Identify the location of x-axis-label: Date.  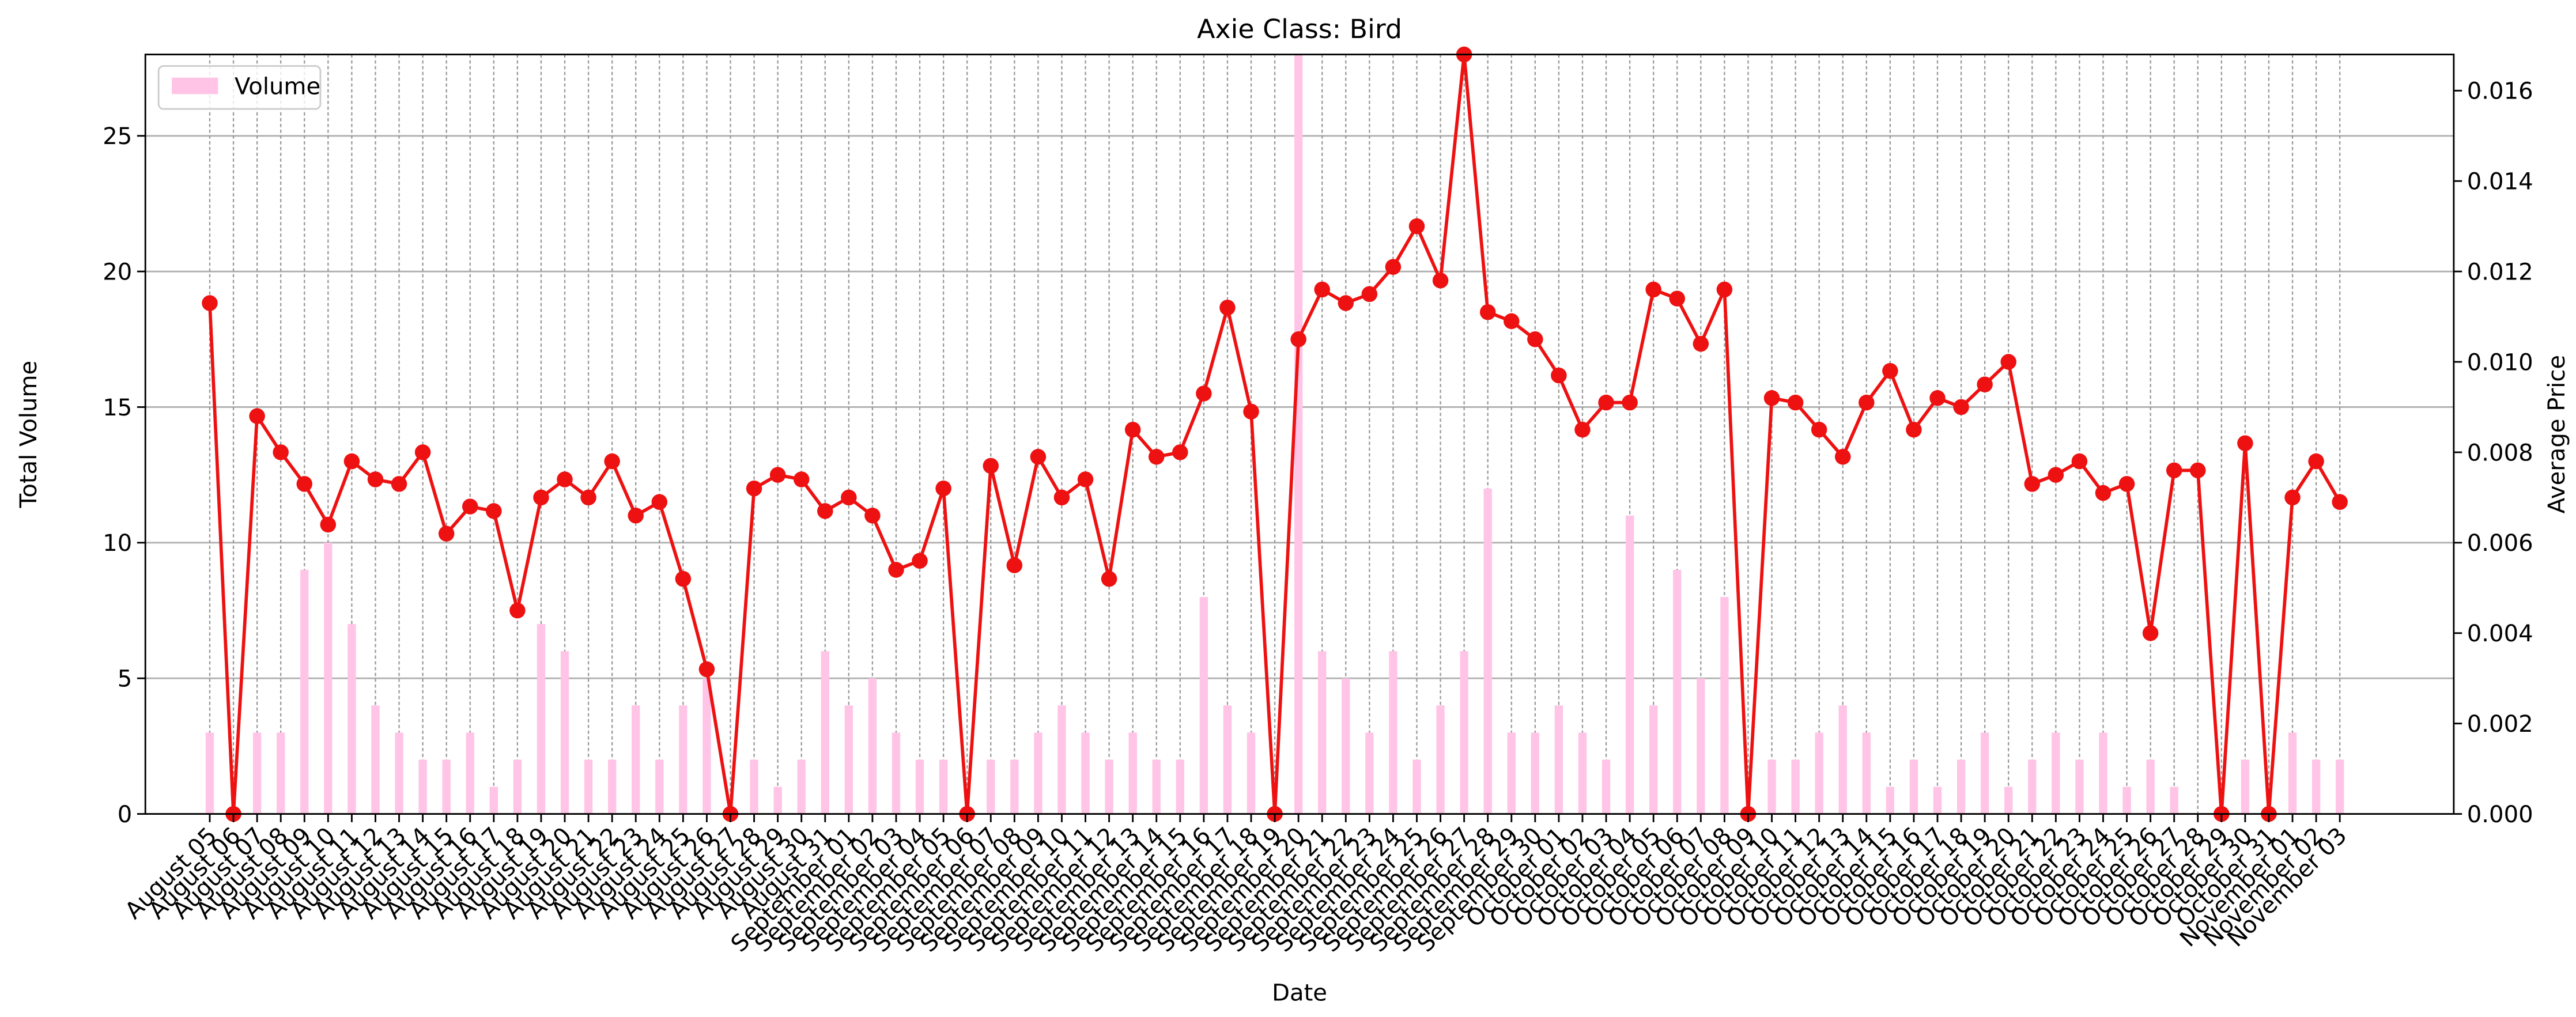
(1299, 993).